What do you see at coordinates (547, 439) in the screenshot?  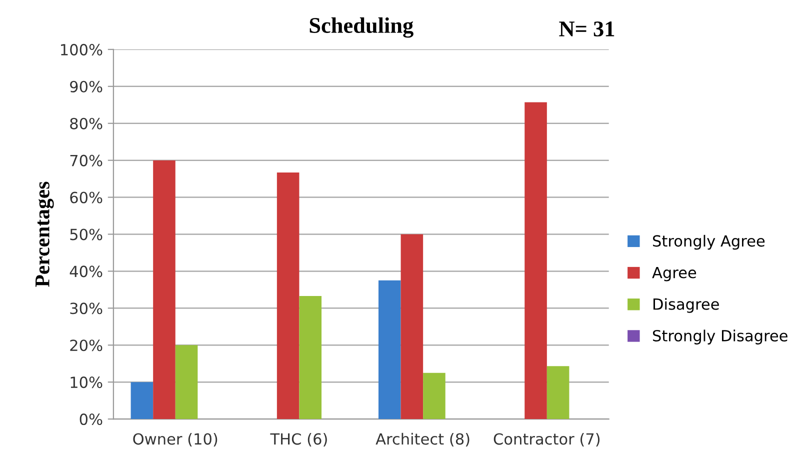 I see `x-tick-label: Contractor (7)` at bounding box center [547, 439].